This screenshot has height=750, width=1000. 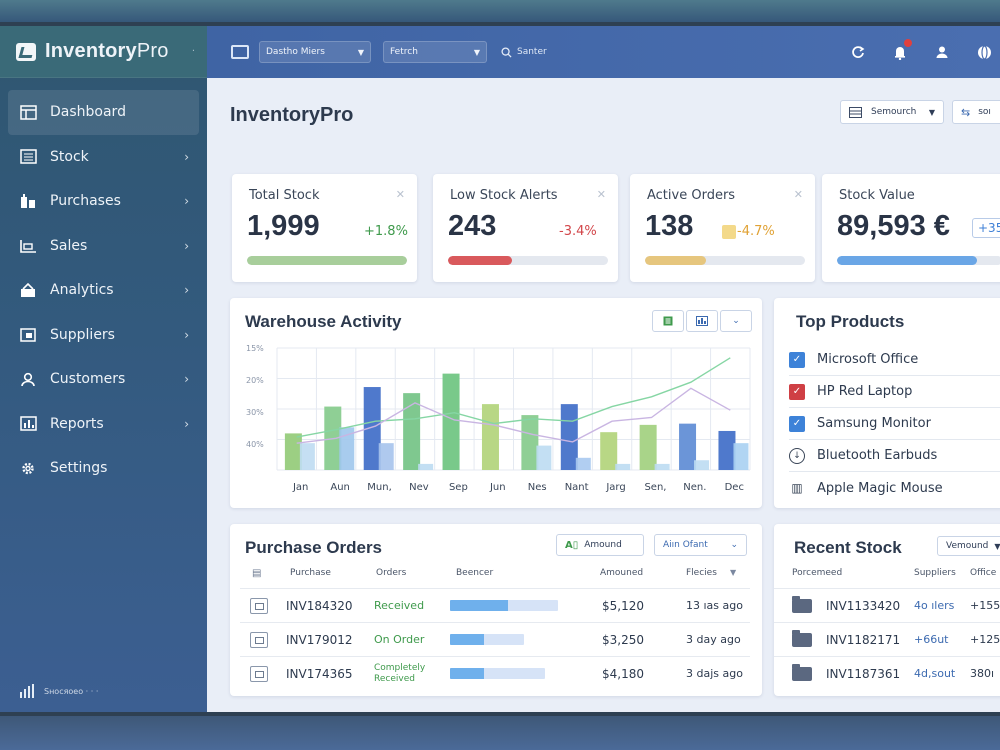 I want to click on po-id: INV174365, so click(x=319, y=673).